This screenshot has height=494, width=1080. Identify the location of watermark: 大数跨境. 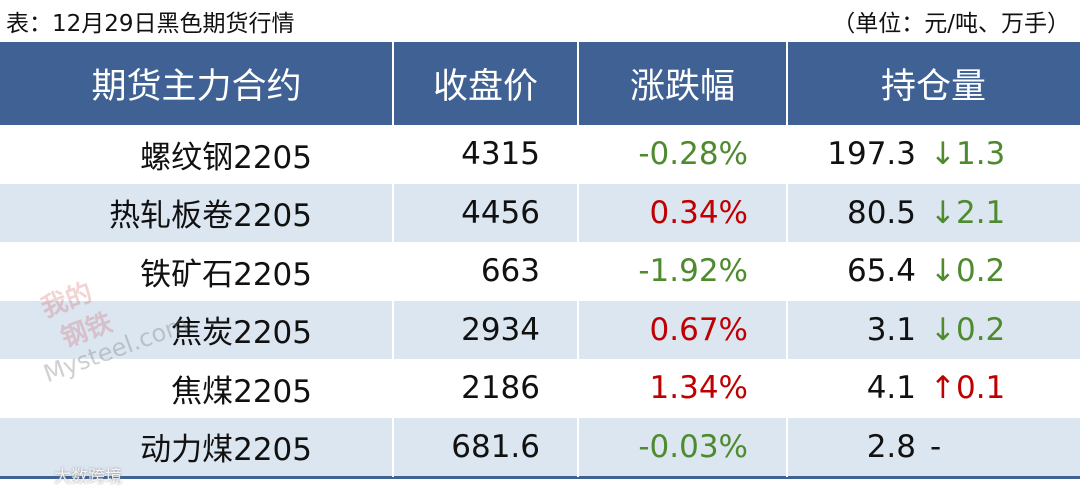
(88, 477).